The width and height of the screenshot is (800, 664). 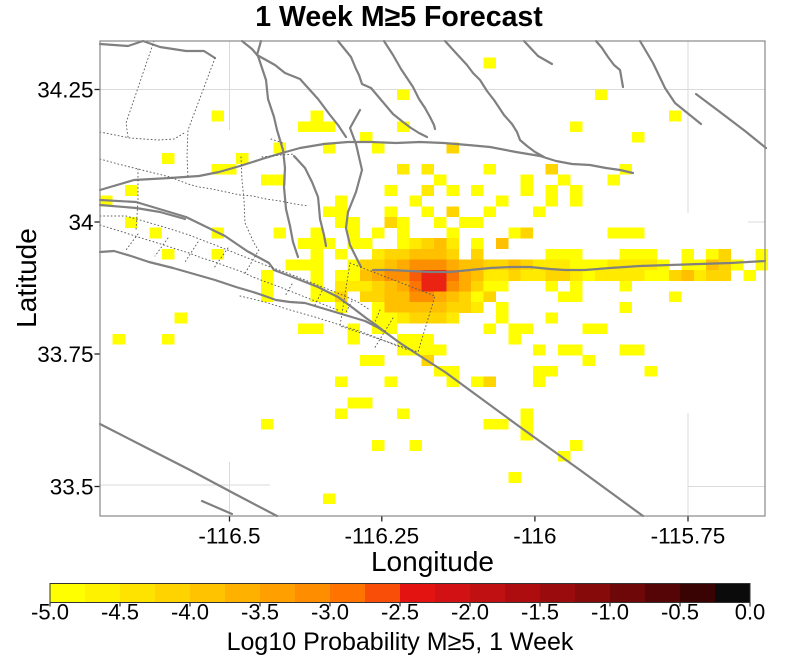 What do you see at coordinates (381, 536) in the screenshot?
I see `svg-text: -116.25` at bounding box center [381, 536].